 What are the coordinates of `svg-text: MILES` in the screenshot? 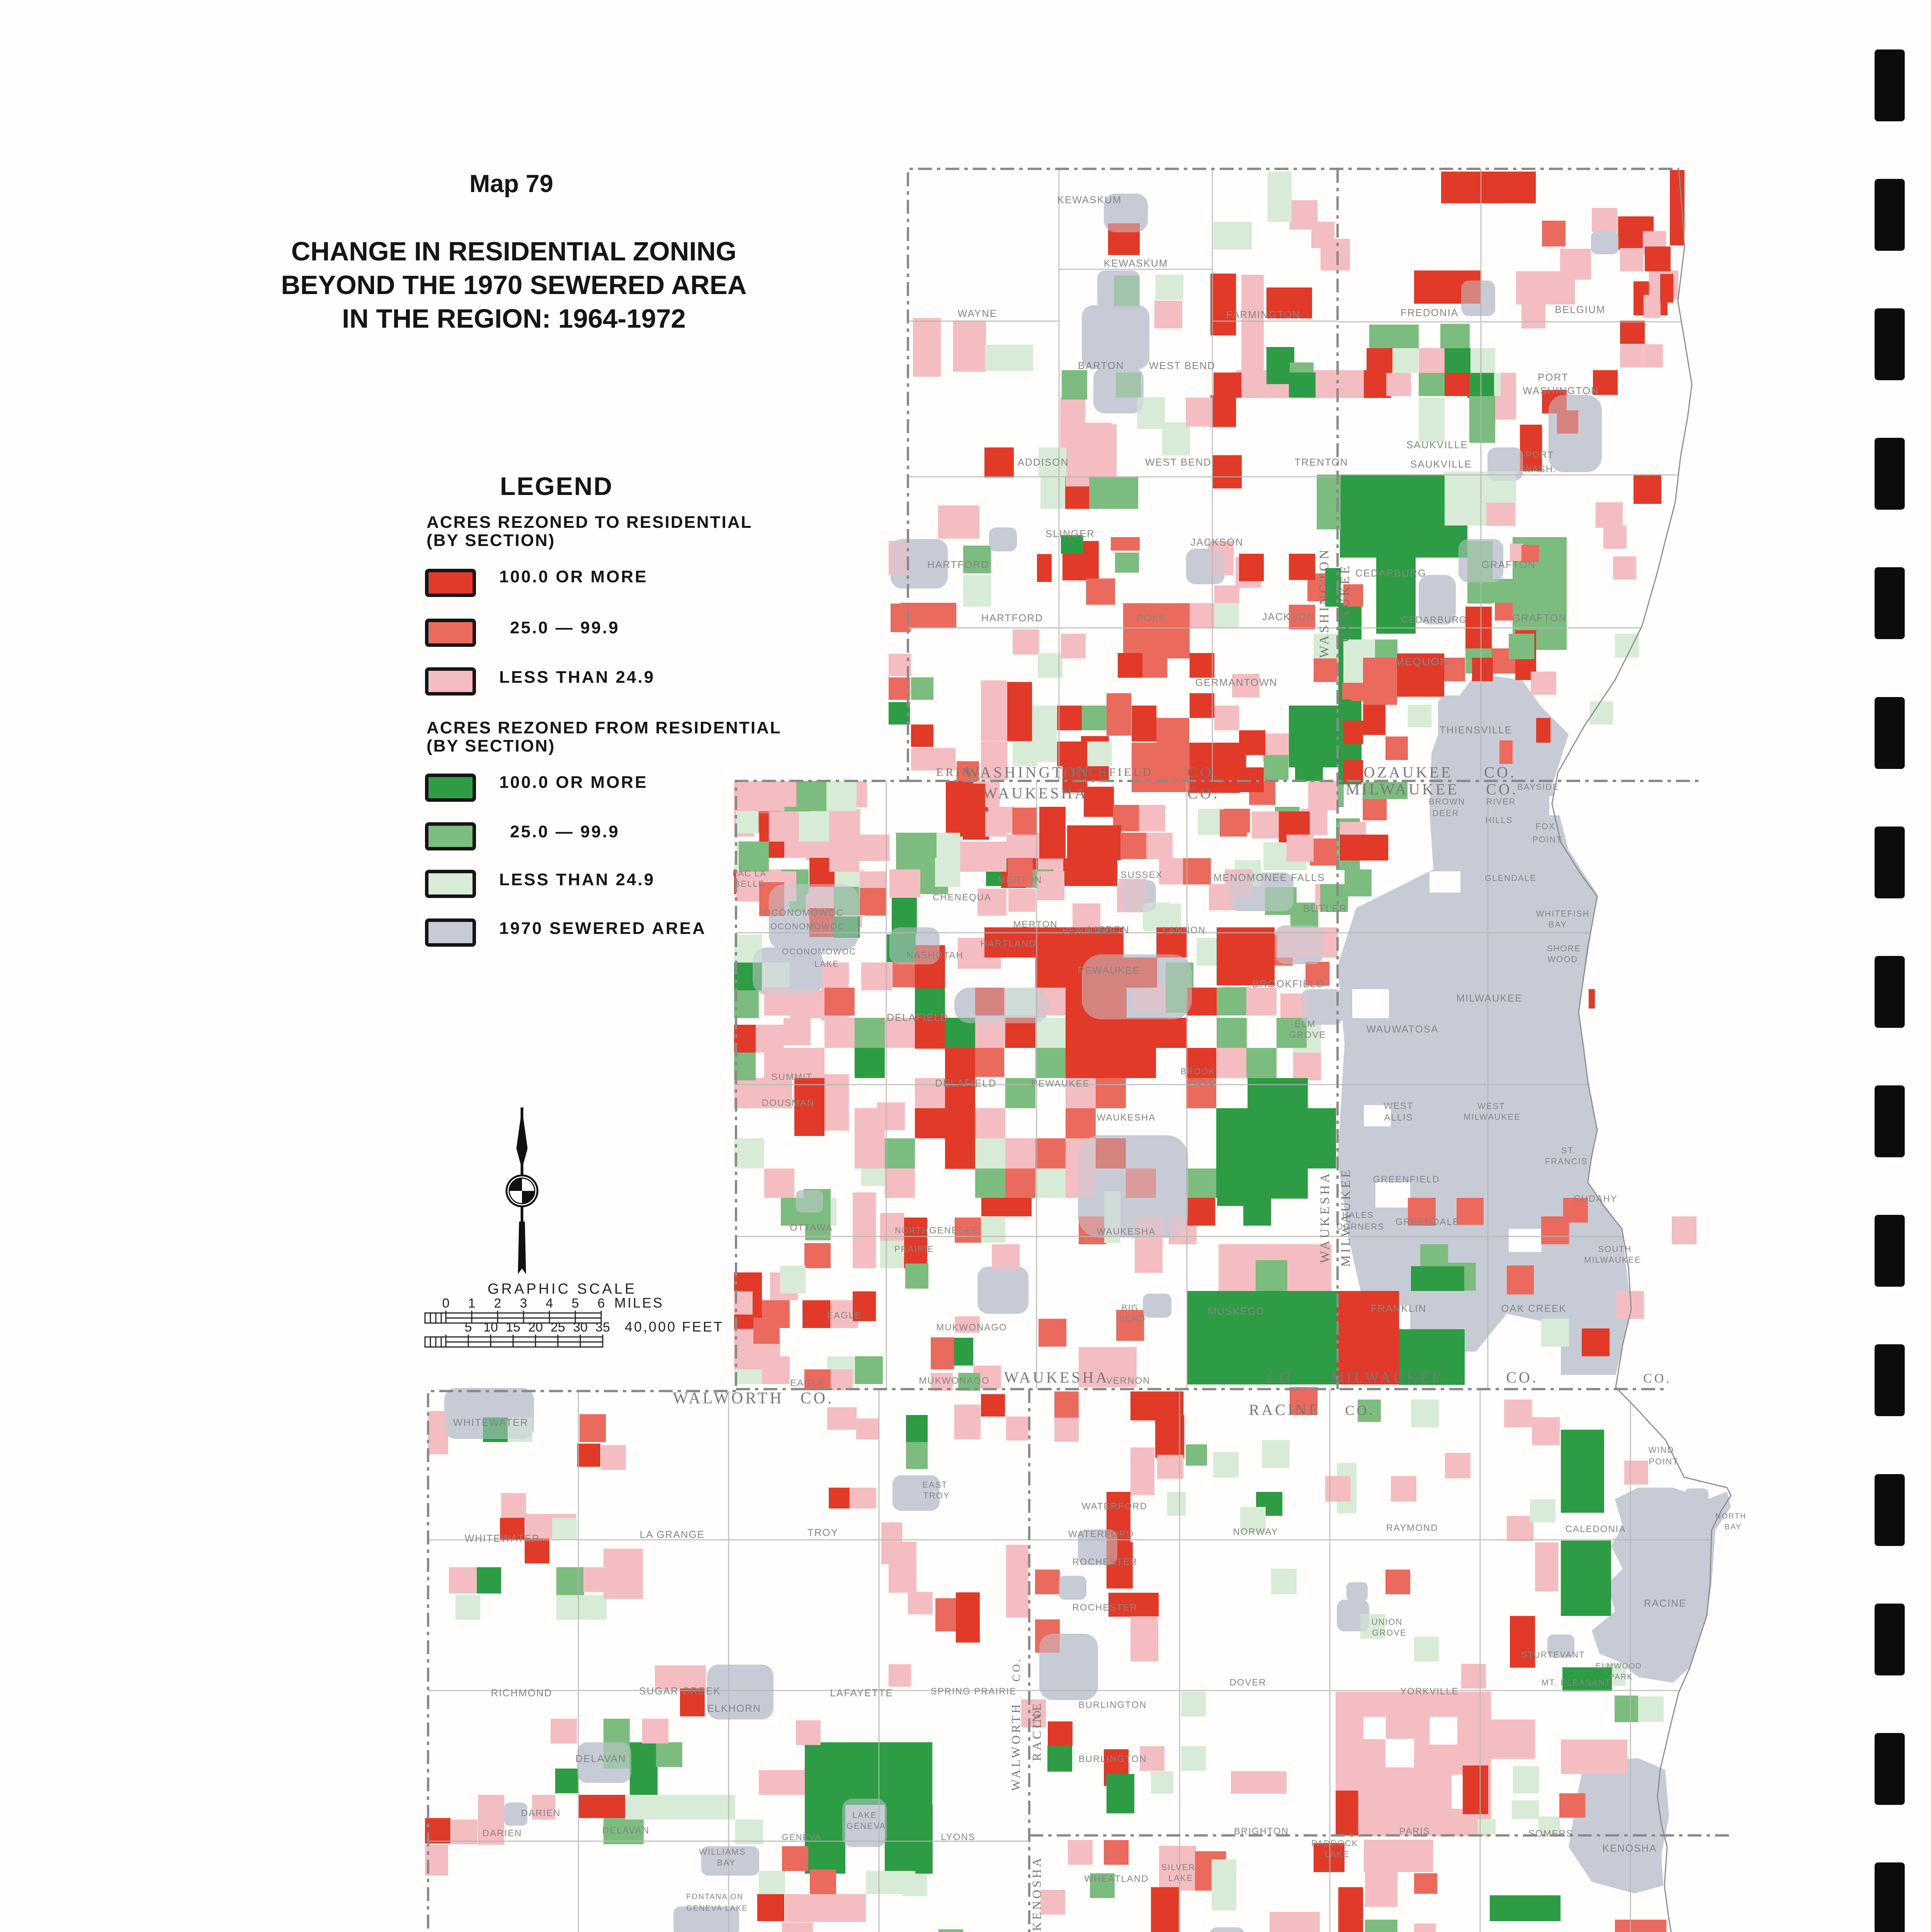 It's located at (639, 1303).